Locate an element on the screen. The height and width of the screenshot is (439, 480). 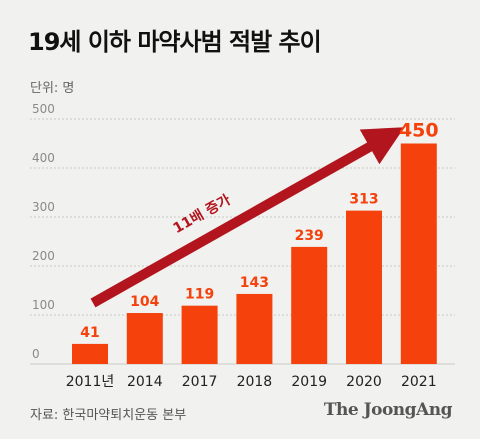
y-tick-label: 200 is located at coordinates (43, 256).